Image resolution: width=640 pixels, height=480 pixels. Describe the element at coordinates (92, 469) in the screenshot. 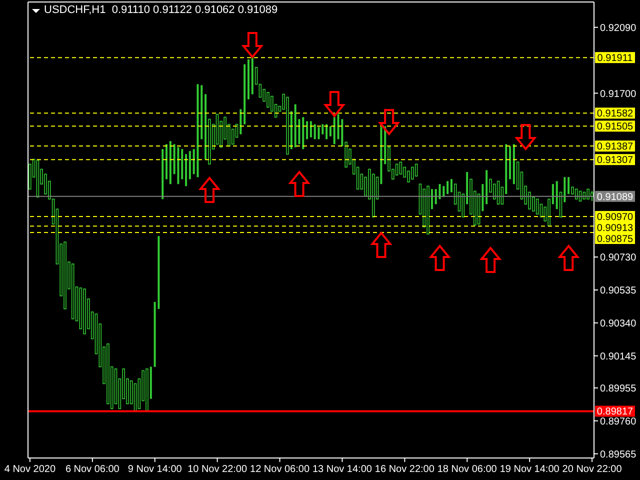

I see `x-tick-label: 6 Nov 06:00` at that location.